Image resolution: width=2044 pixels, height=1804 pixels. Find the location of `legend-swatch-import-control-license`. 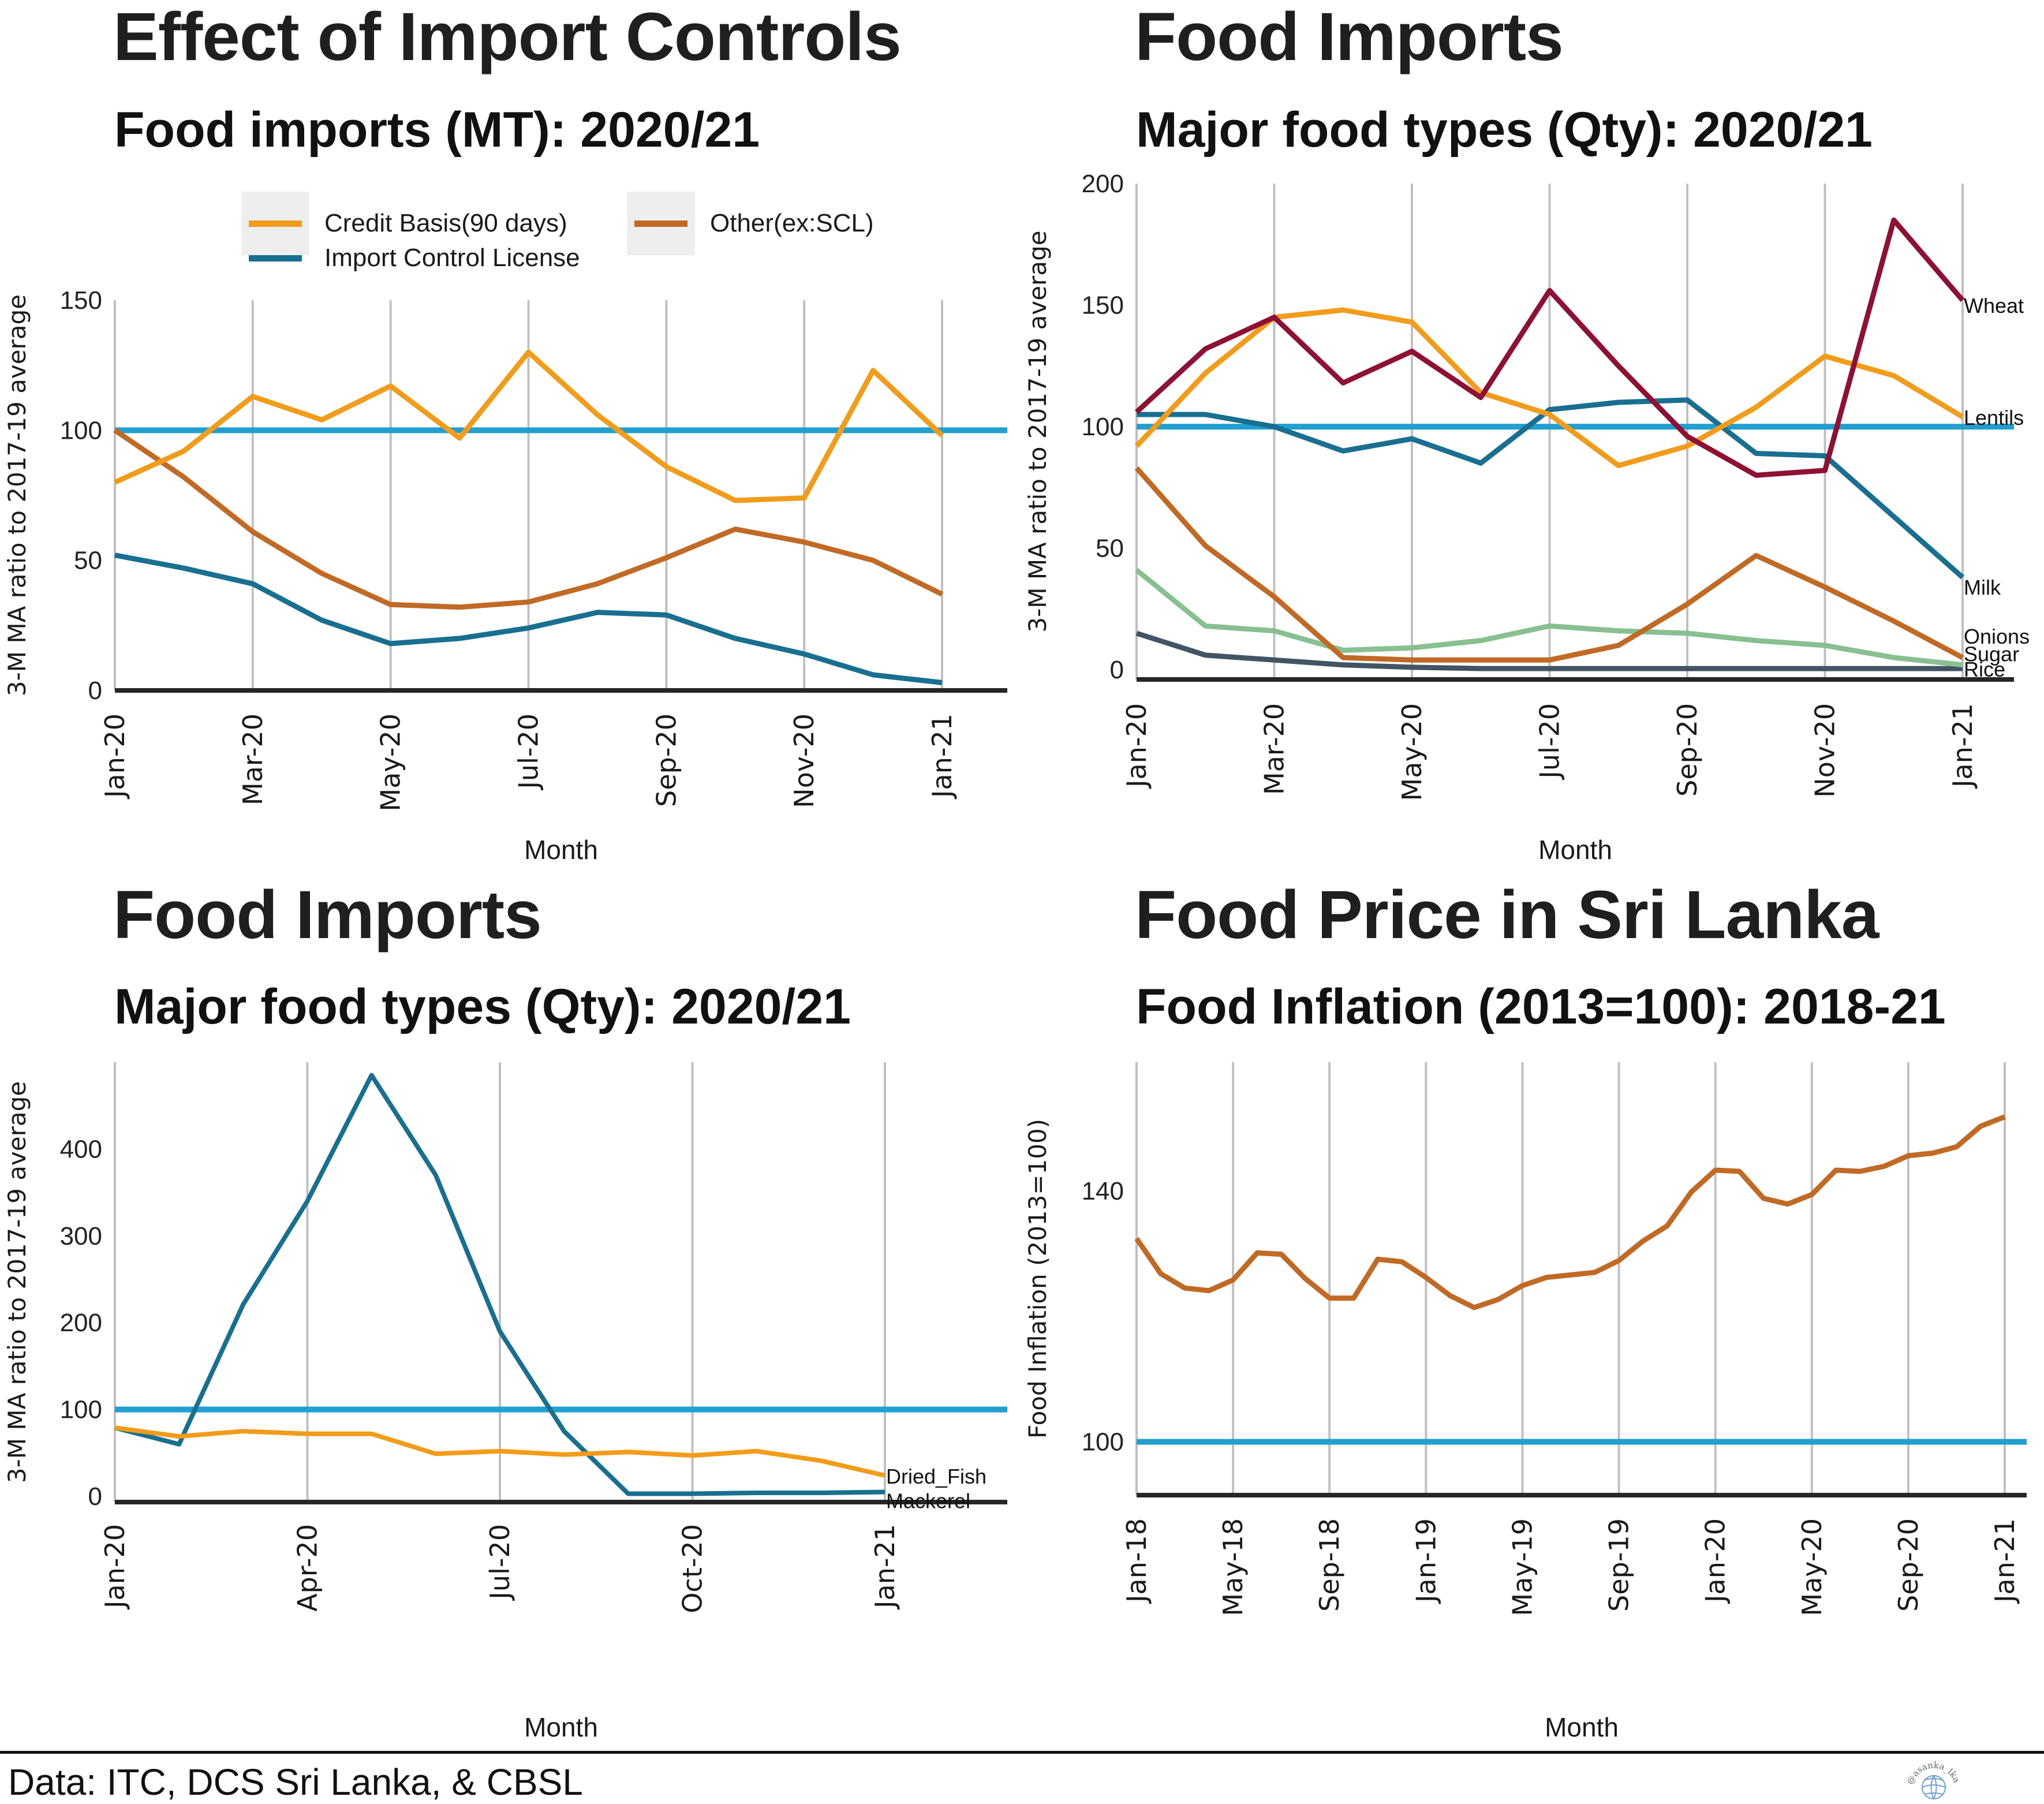

legend-swatch-import-control-license is located at coordinates (275, 258).